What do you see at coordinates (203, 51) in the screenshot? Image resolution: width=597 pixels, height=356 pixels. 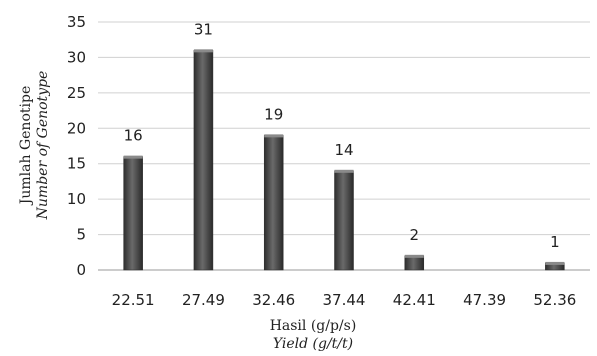 I see `bar-top-27.49` at bounding box center [203, 51].